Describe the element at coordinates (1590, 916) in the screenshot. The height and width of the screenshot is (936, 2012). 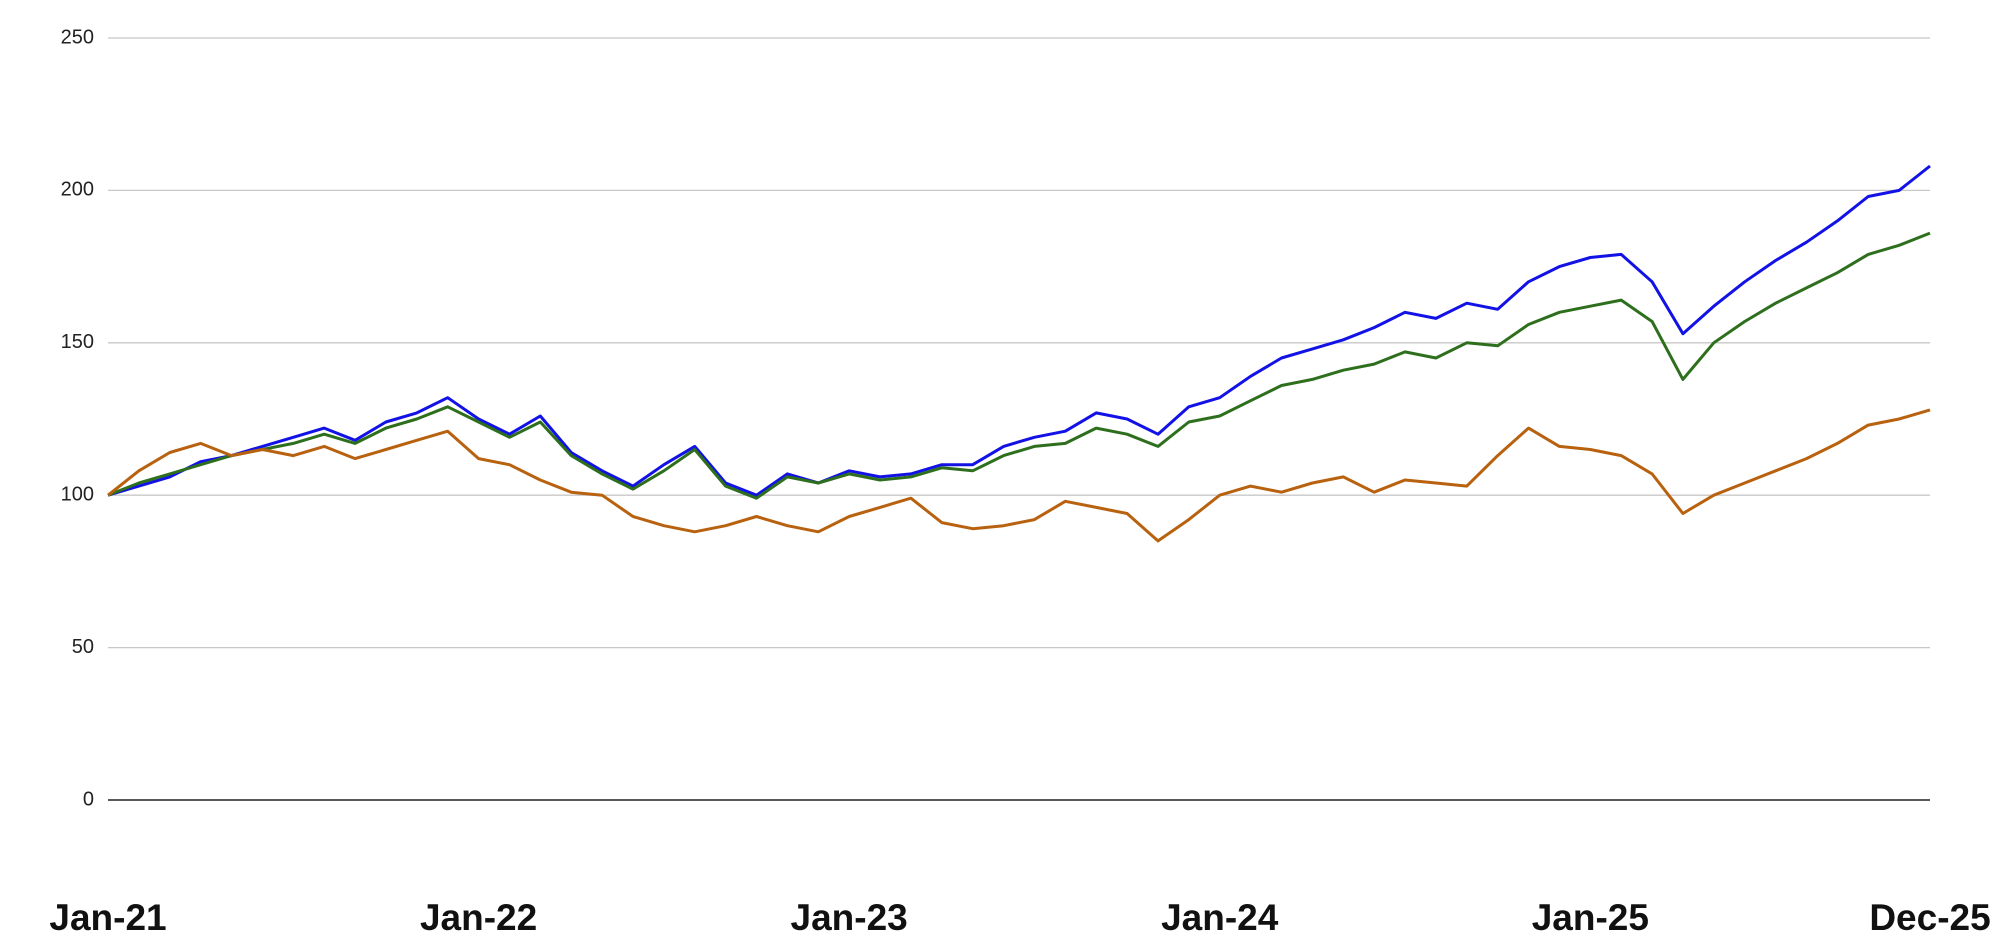
I see `x-tick-label: Jan-25` at that location.